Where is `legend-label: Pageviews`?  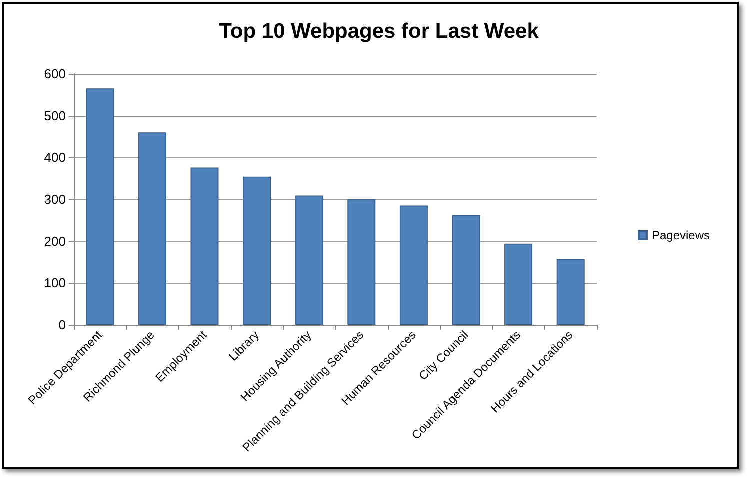
legend-label: Pageviews is located at coordinates (681, 235).